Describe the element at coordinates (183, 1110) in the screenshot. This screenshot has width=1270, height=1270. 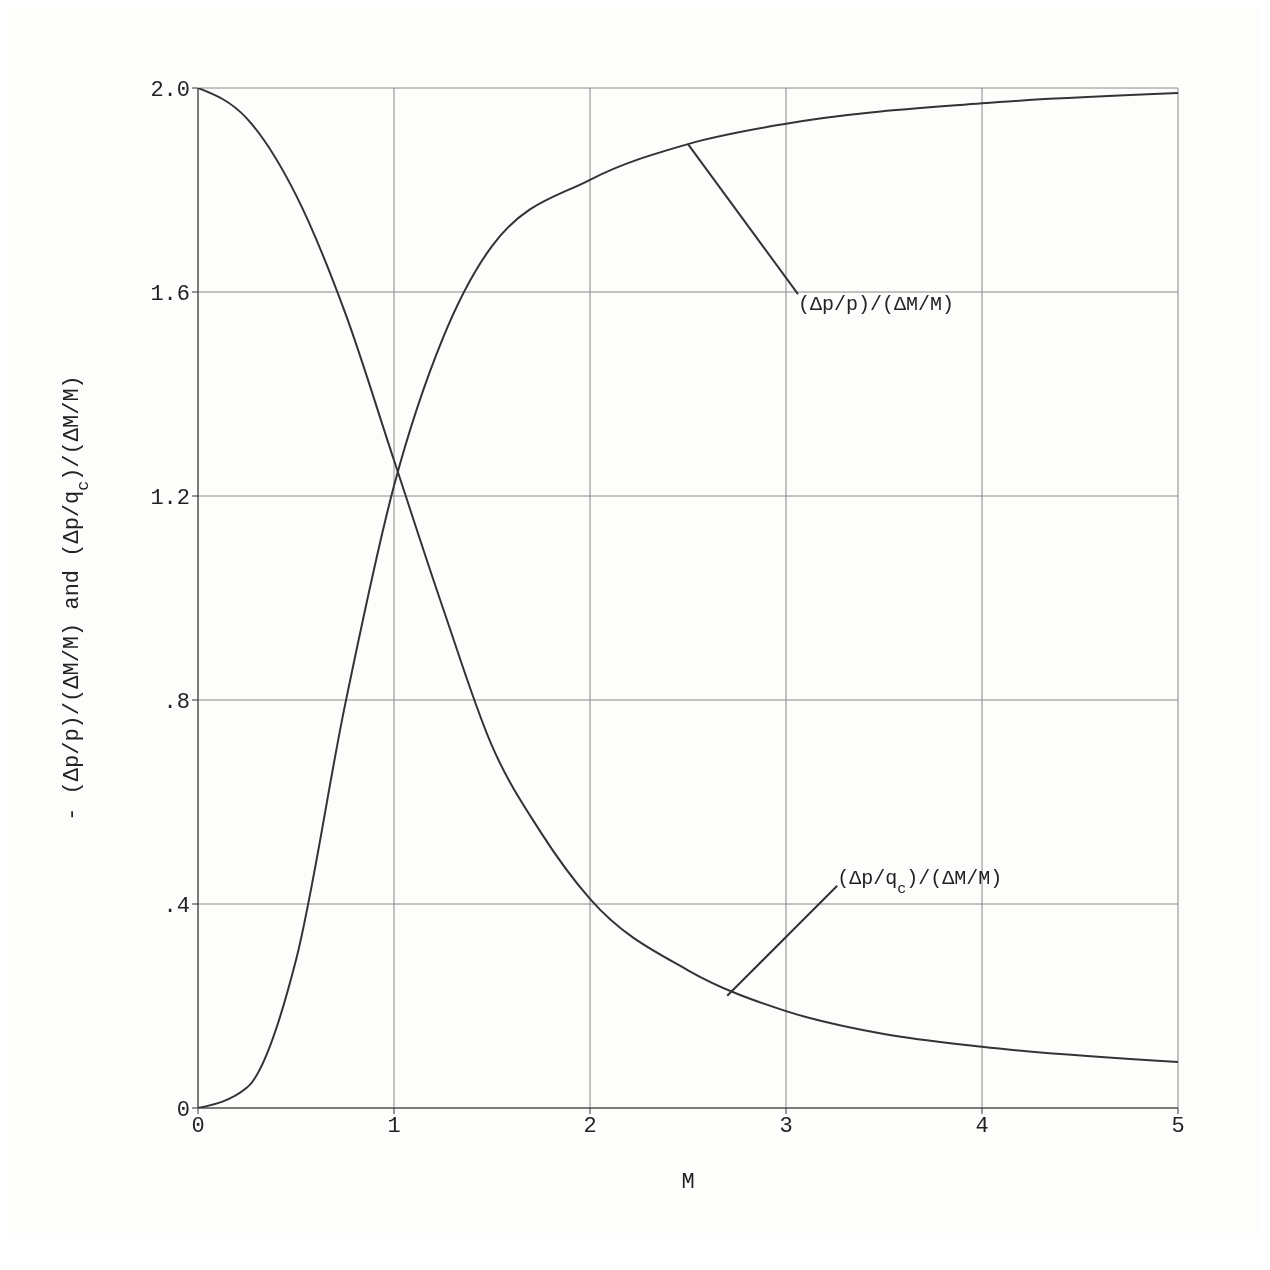
I see `y-tick-label: 0` at that location.